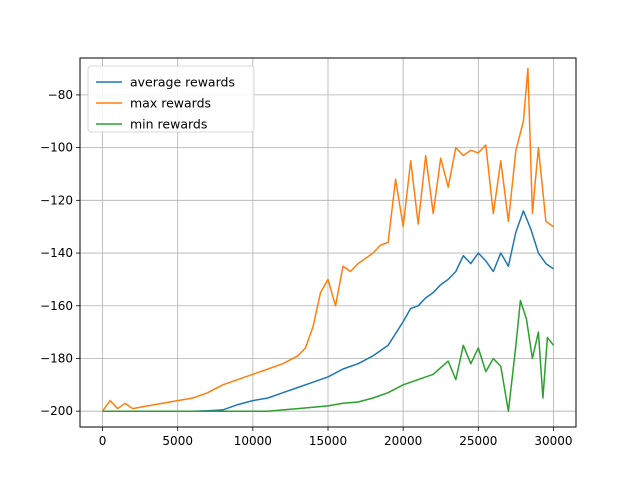 This screenshot has width=640, height=480. What do you see at coordinates (253, 441) in the screenshot?
I see `x-tick-label: 10000` at bounding box center [253, 441].